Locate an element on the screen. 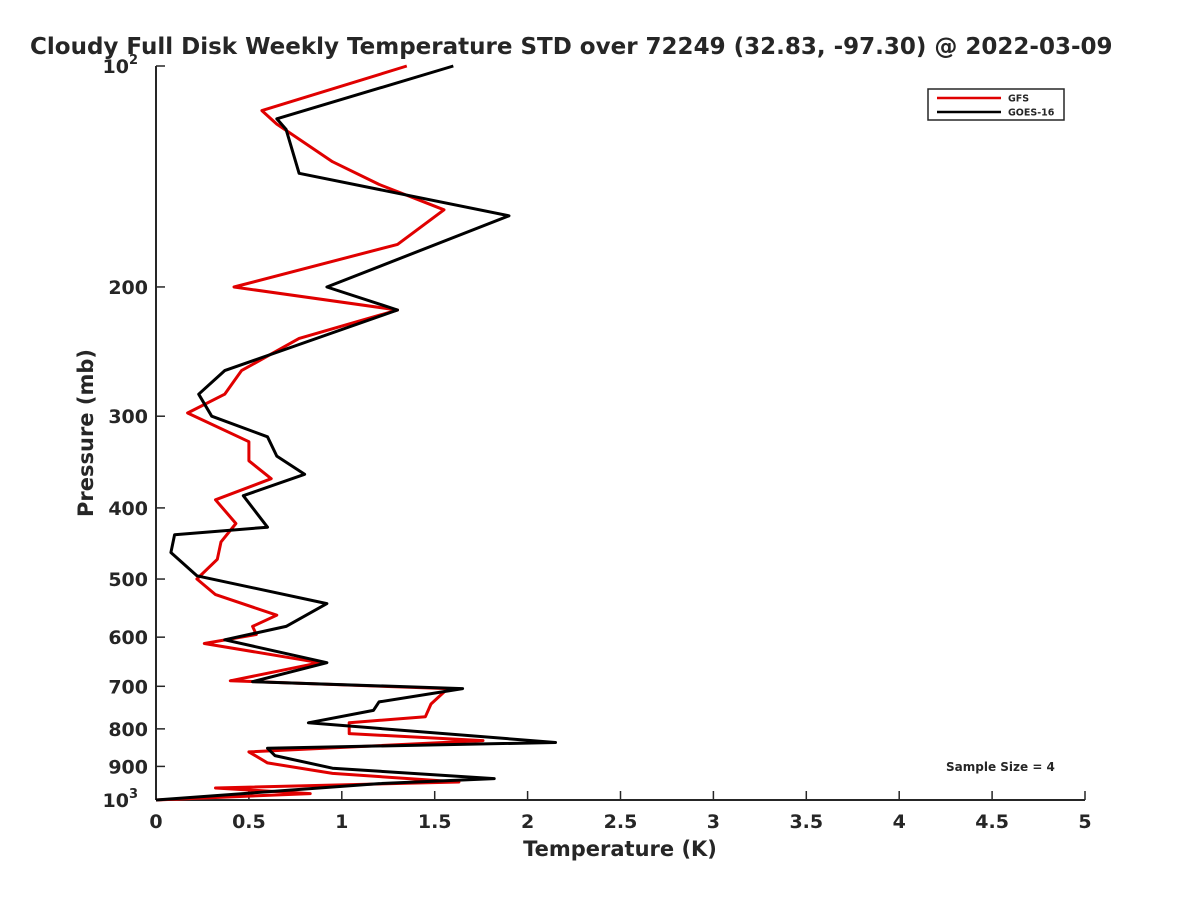  y-tick-label: 500 is located at coordinates (128, 580).